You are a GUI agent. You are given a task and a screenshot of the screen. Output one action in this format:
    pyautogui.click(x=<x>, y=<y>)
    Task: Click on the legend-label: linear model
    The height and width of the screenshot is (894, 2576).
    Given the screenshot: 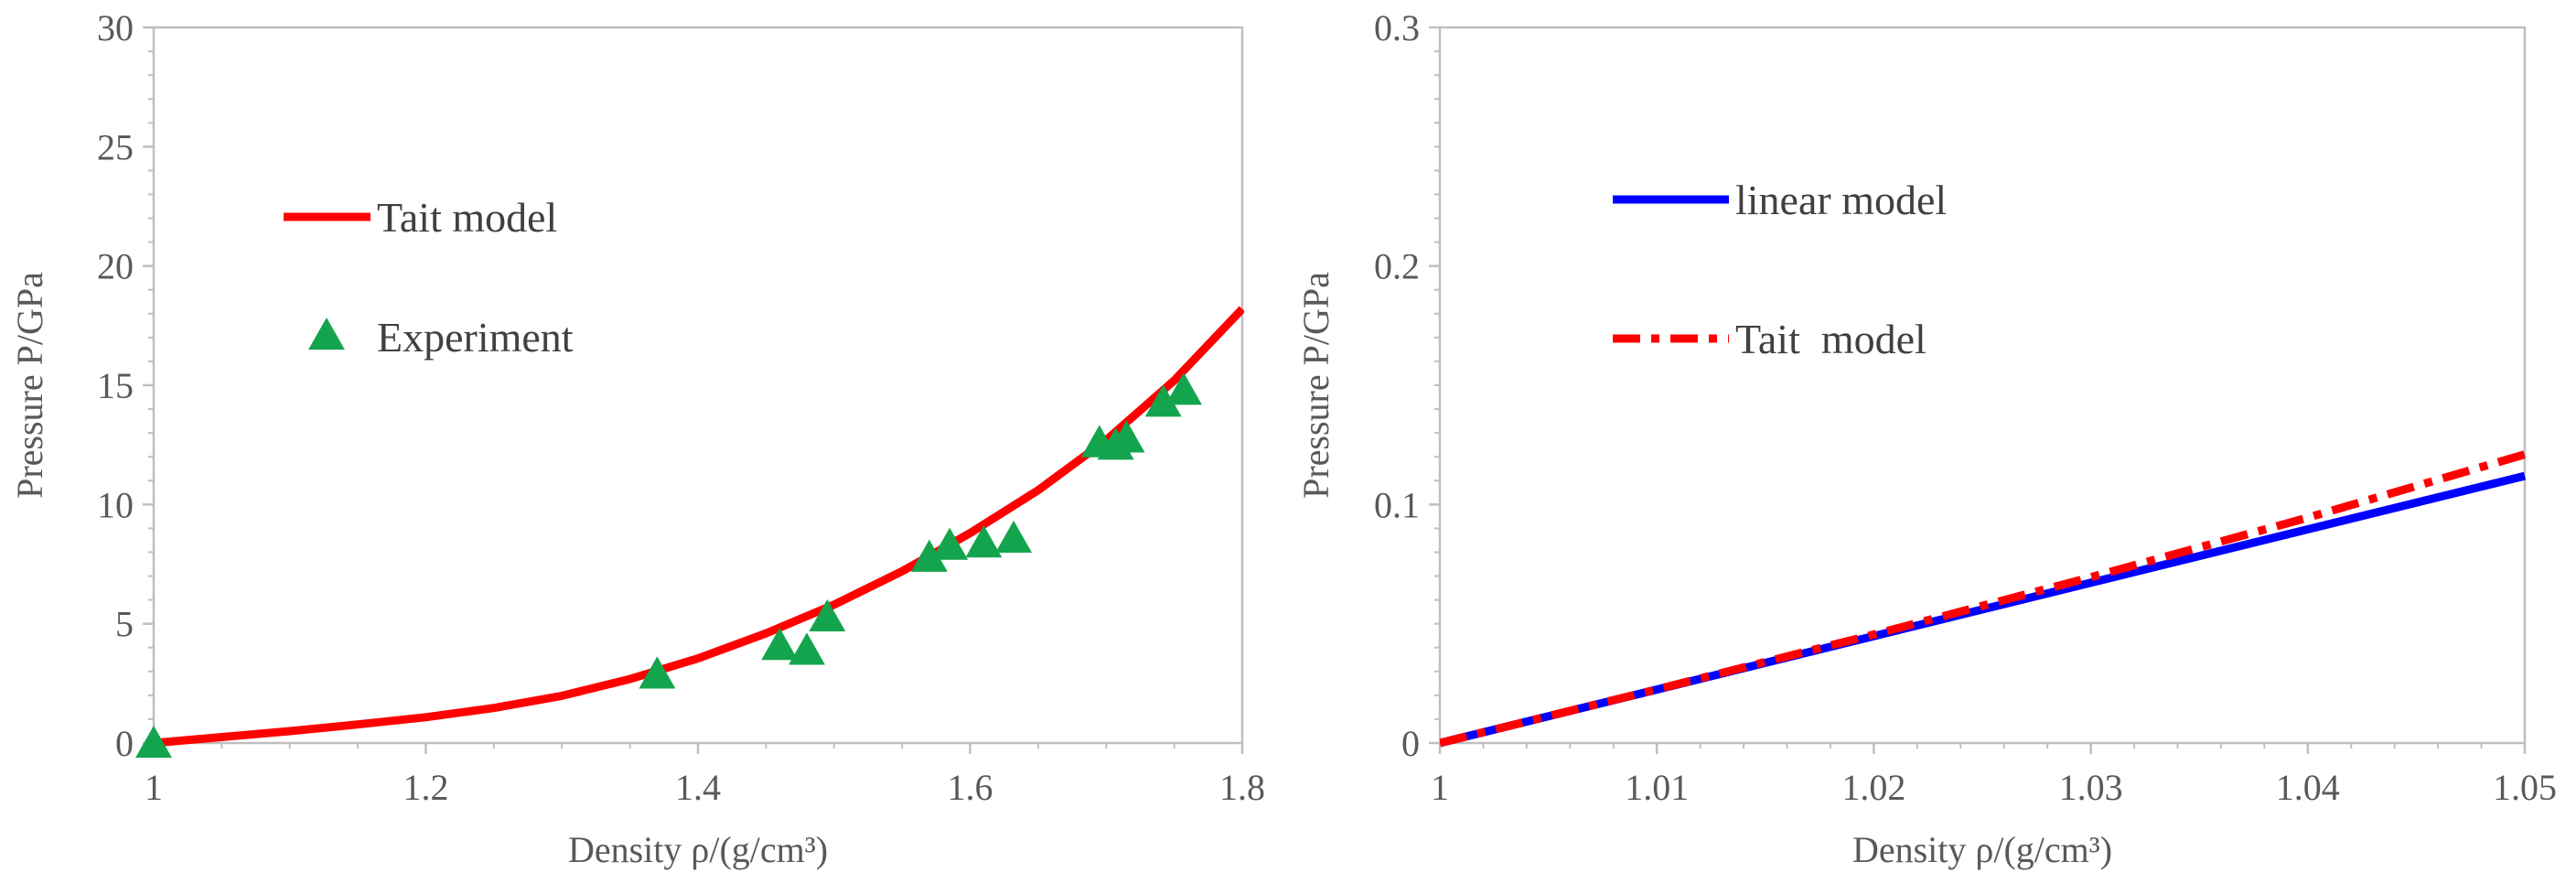 What is the action you would take?
    pyautogui.click(x=1841, y=200)
    